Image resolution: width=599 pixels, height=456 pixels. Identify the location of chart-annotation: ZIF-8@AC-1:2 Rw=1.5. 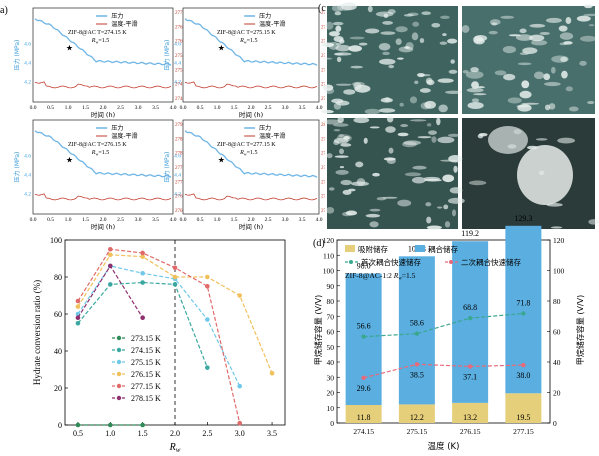
(380, 276).